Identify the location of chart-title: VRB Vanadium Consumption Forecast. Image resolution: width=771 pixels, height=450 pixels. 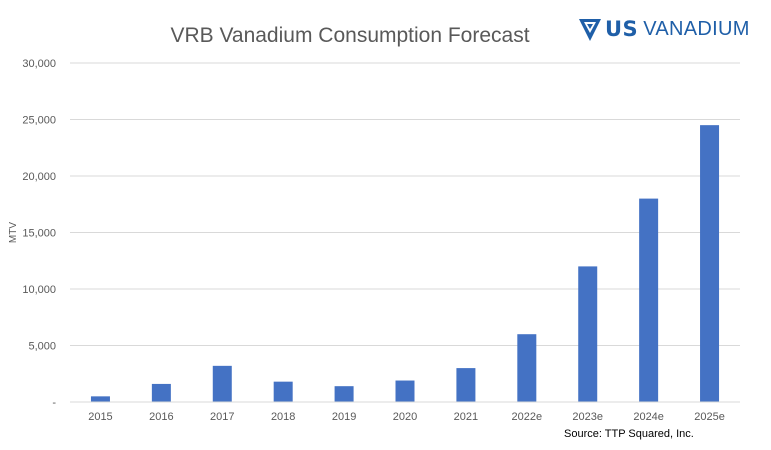
(350, 35).